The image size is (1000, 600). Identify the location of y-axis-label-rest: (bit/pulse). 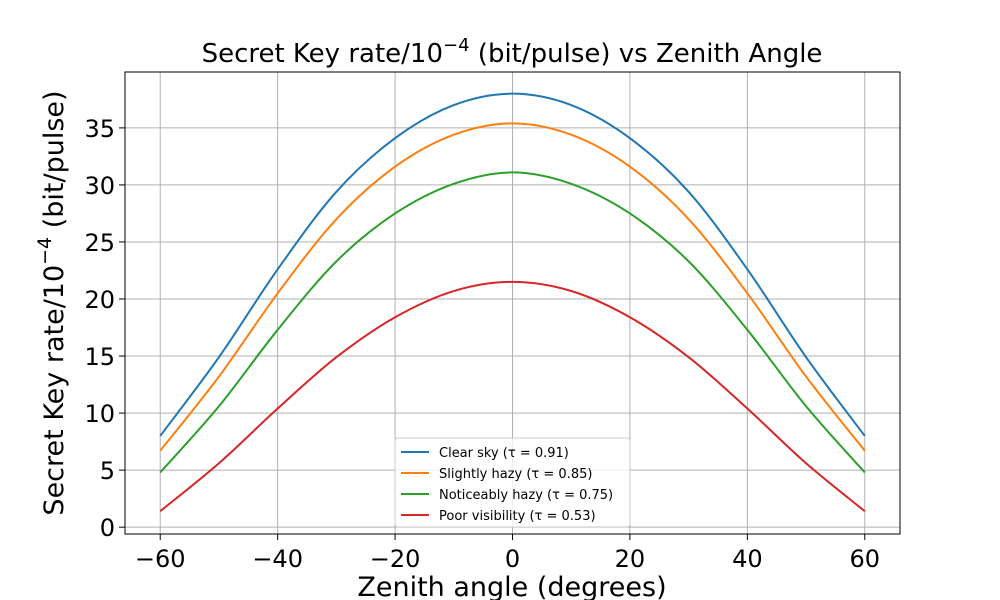
(54, 163).